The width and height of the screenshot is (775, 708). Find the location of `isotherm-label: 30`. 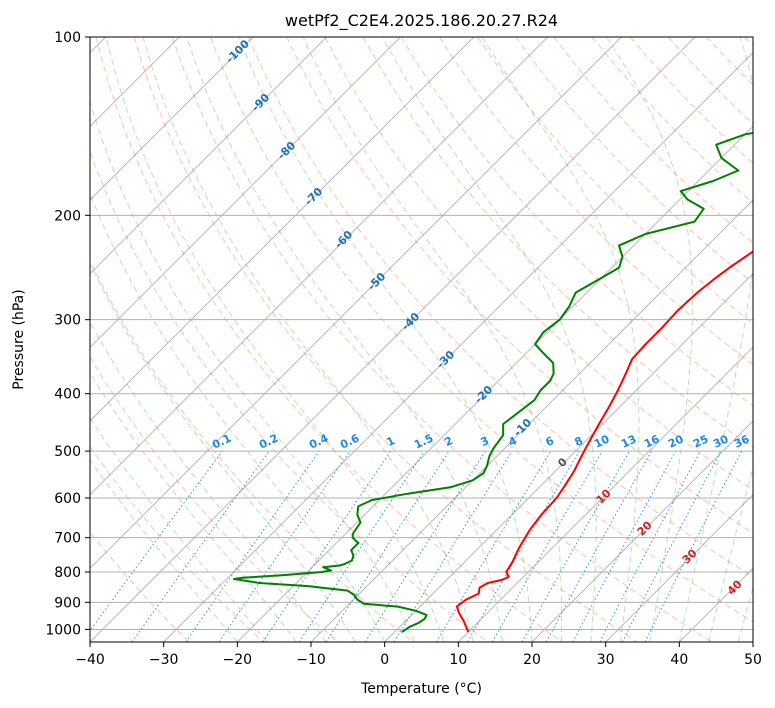

isotherm-label: 30 is located at coordinates (690, 556).